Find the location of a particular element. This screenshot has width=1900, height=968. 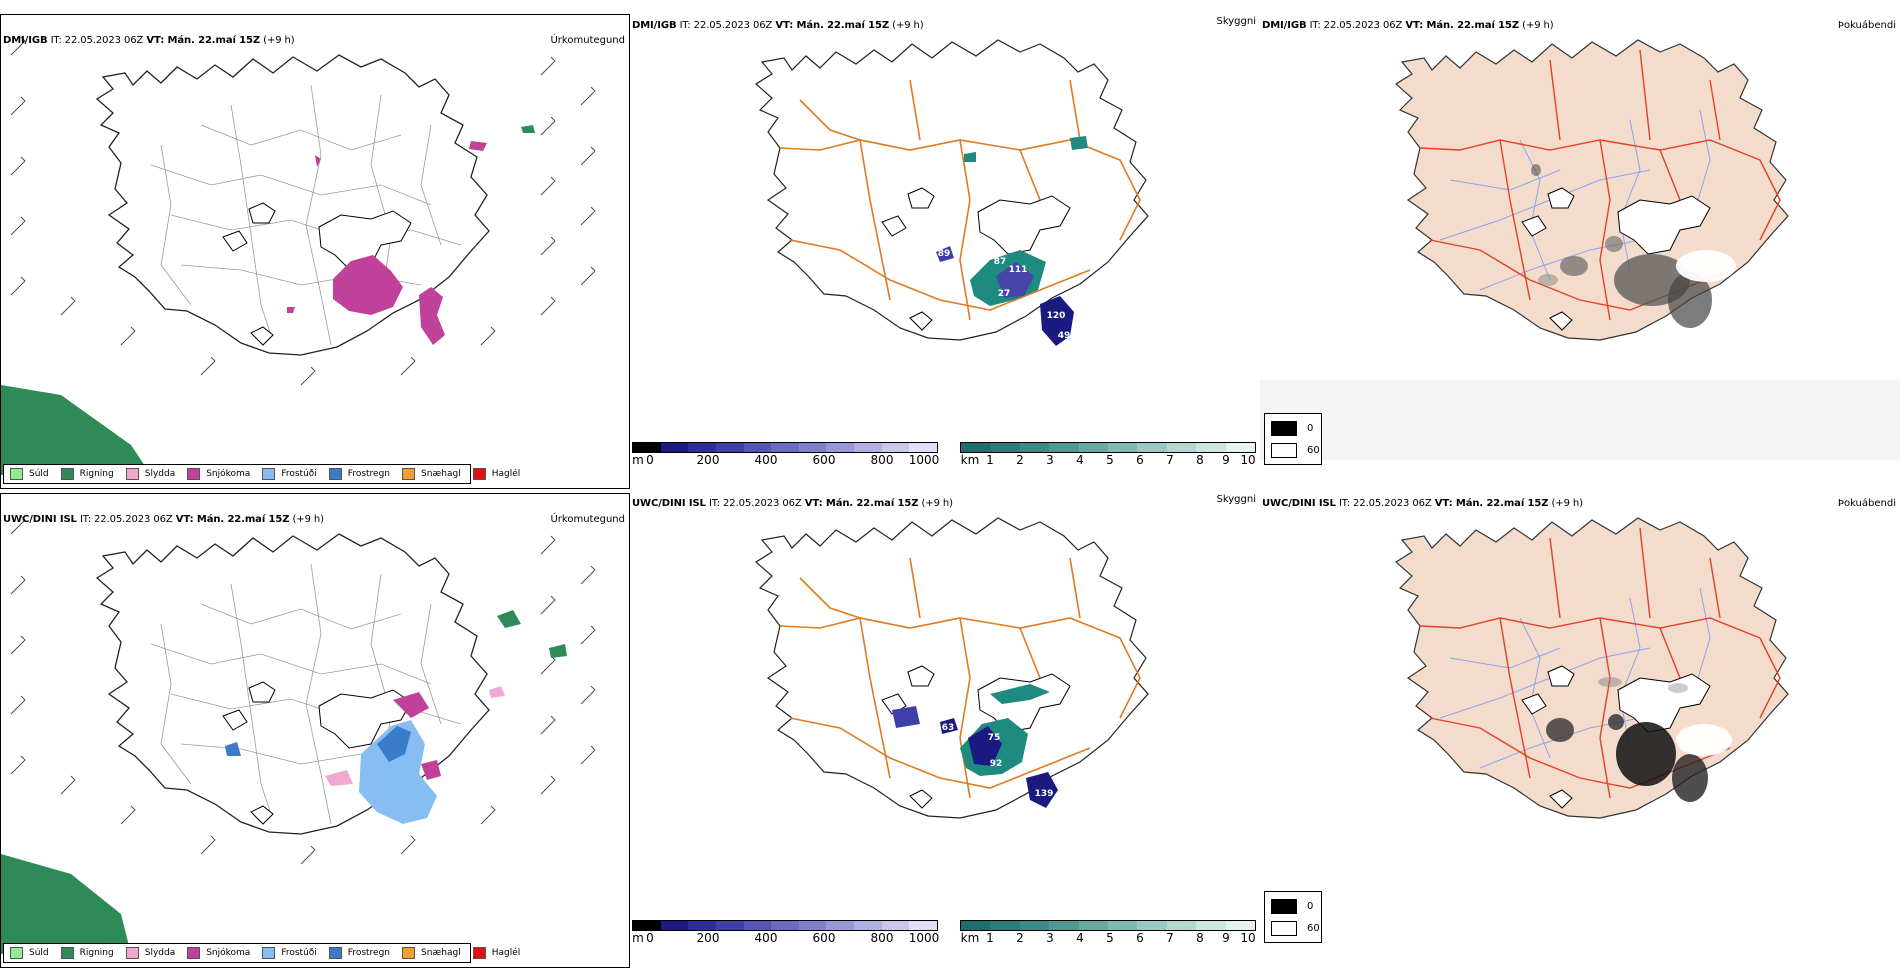

vis-label: 49 is located at coordinates (1064, 336).